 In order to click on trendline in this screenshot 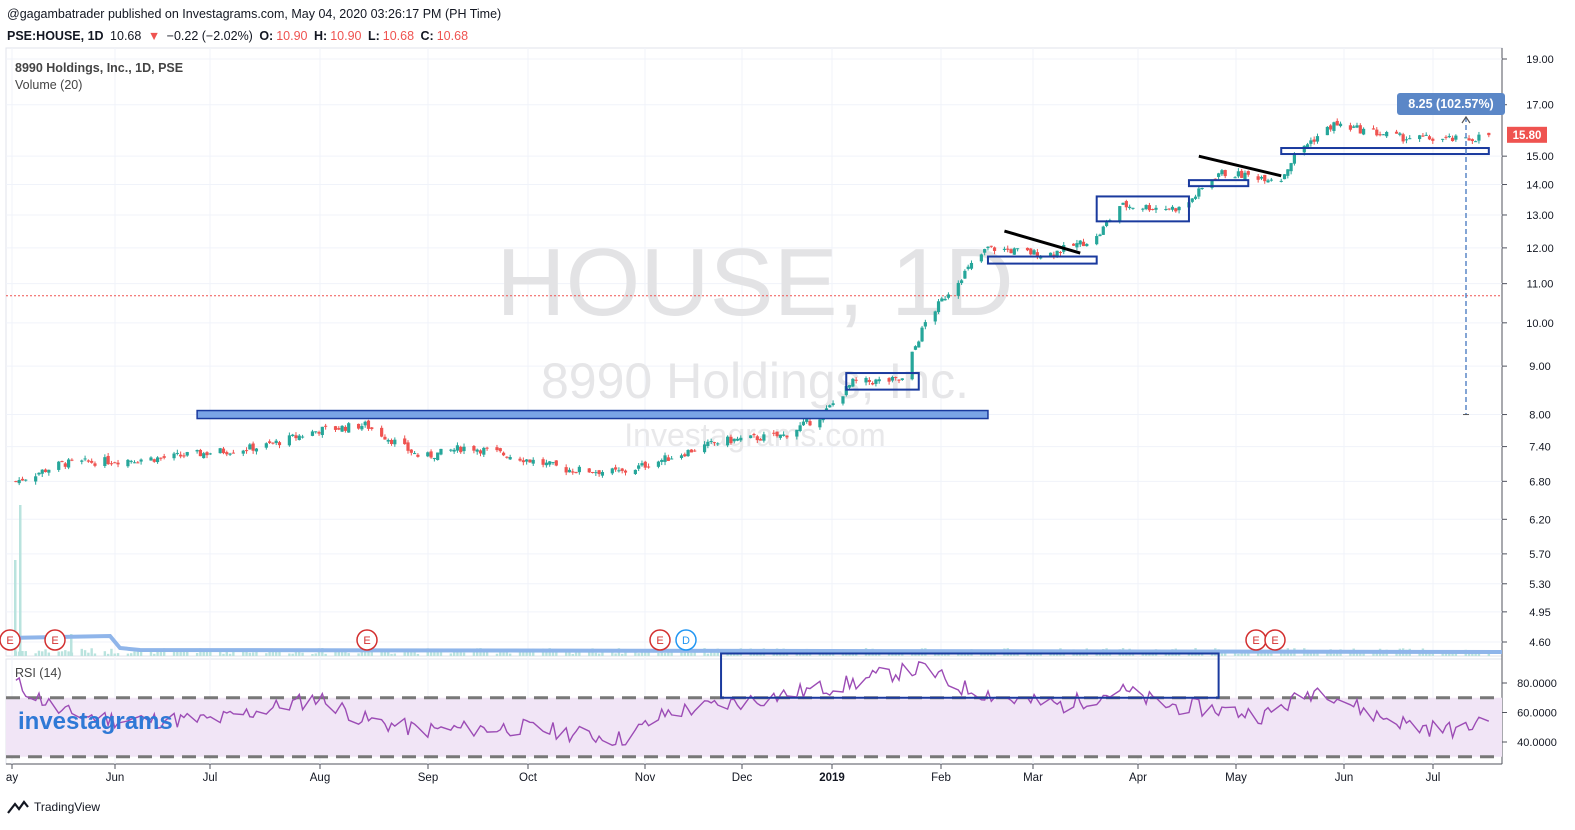, I will do `click(1240, 166)`.